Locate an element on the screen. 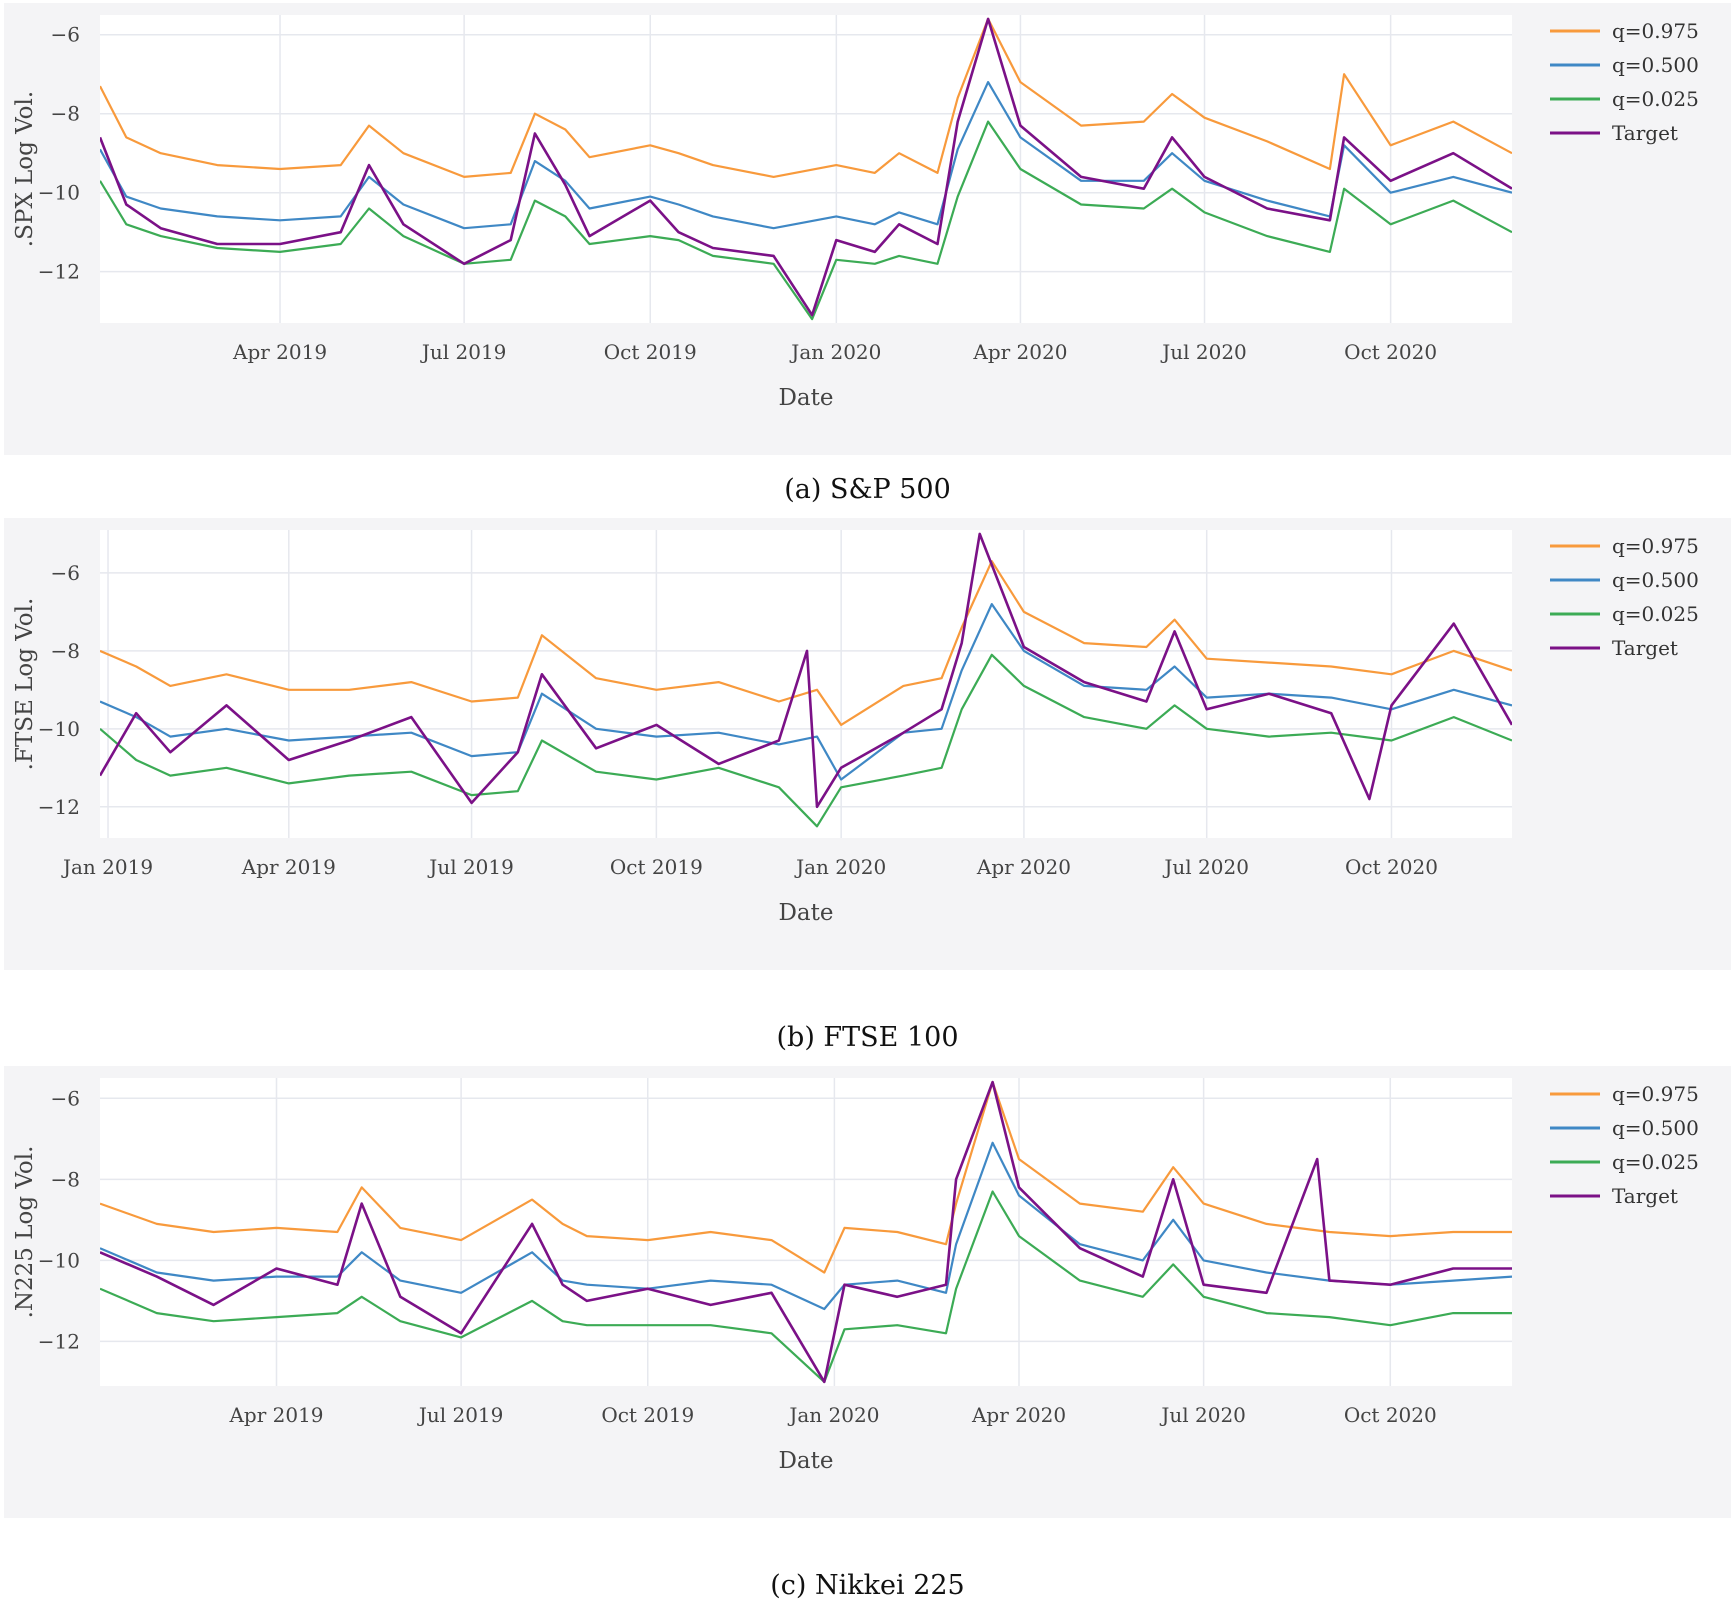 The image size is (1735, 1617). y-axis-label: .SPX Log Vol. is located at coordinates (25, 169).